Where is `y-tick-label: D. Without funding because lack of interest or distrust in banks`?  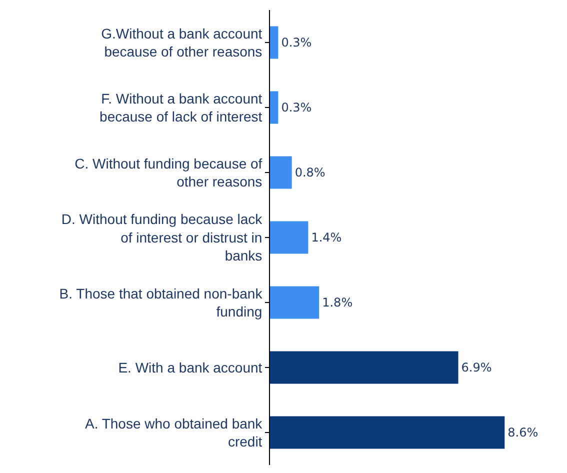 y-tick-label: D. Without funding because lack of interest or distrust in banks is located at coordinates (162, 237).